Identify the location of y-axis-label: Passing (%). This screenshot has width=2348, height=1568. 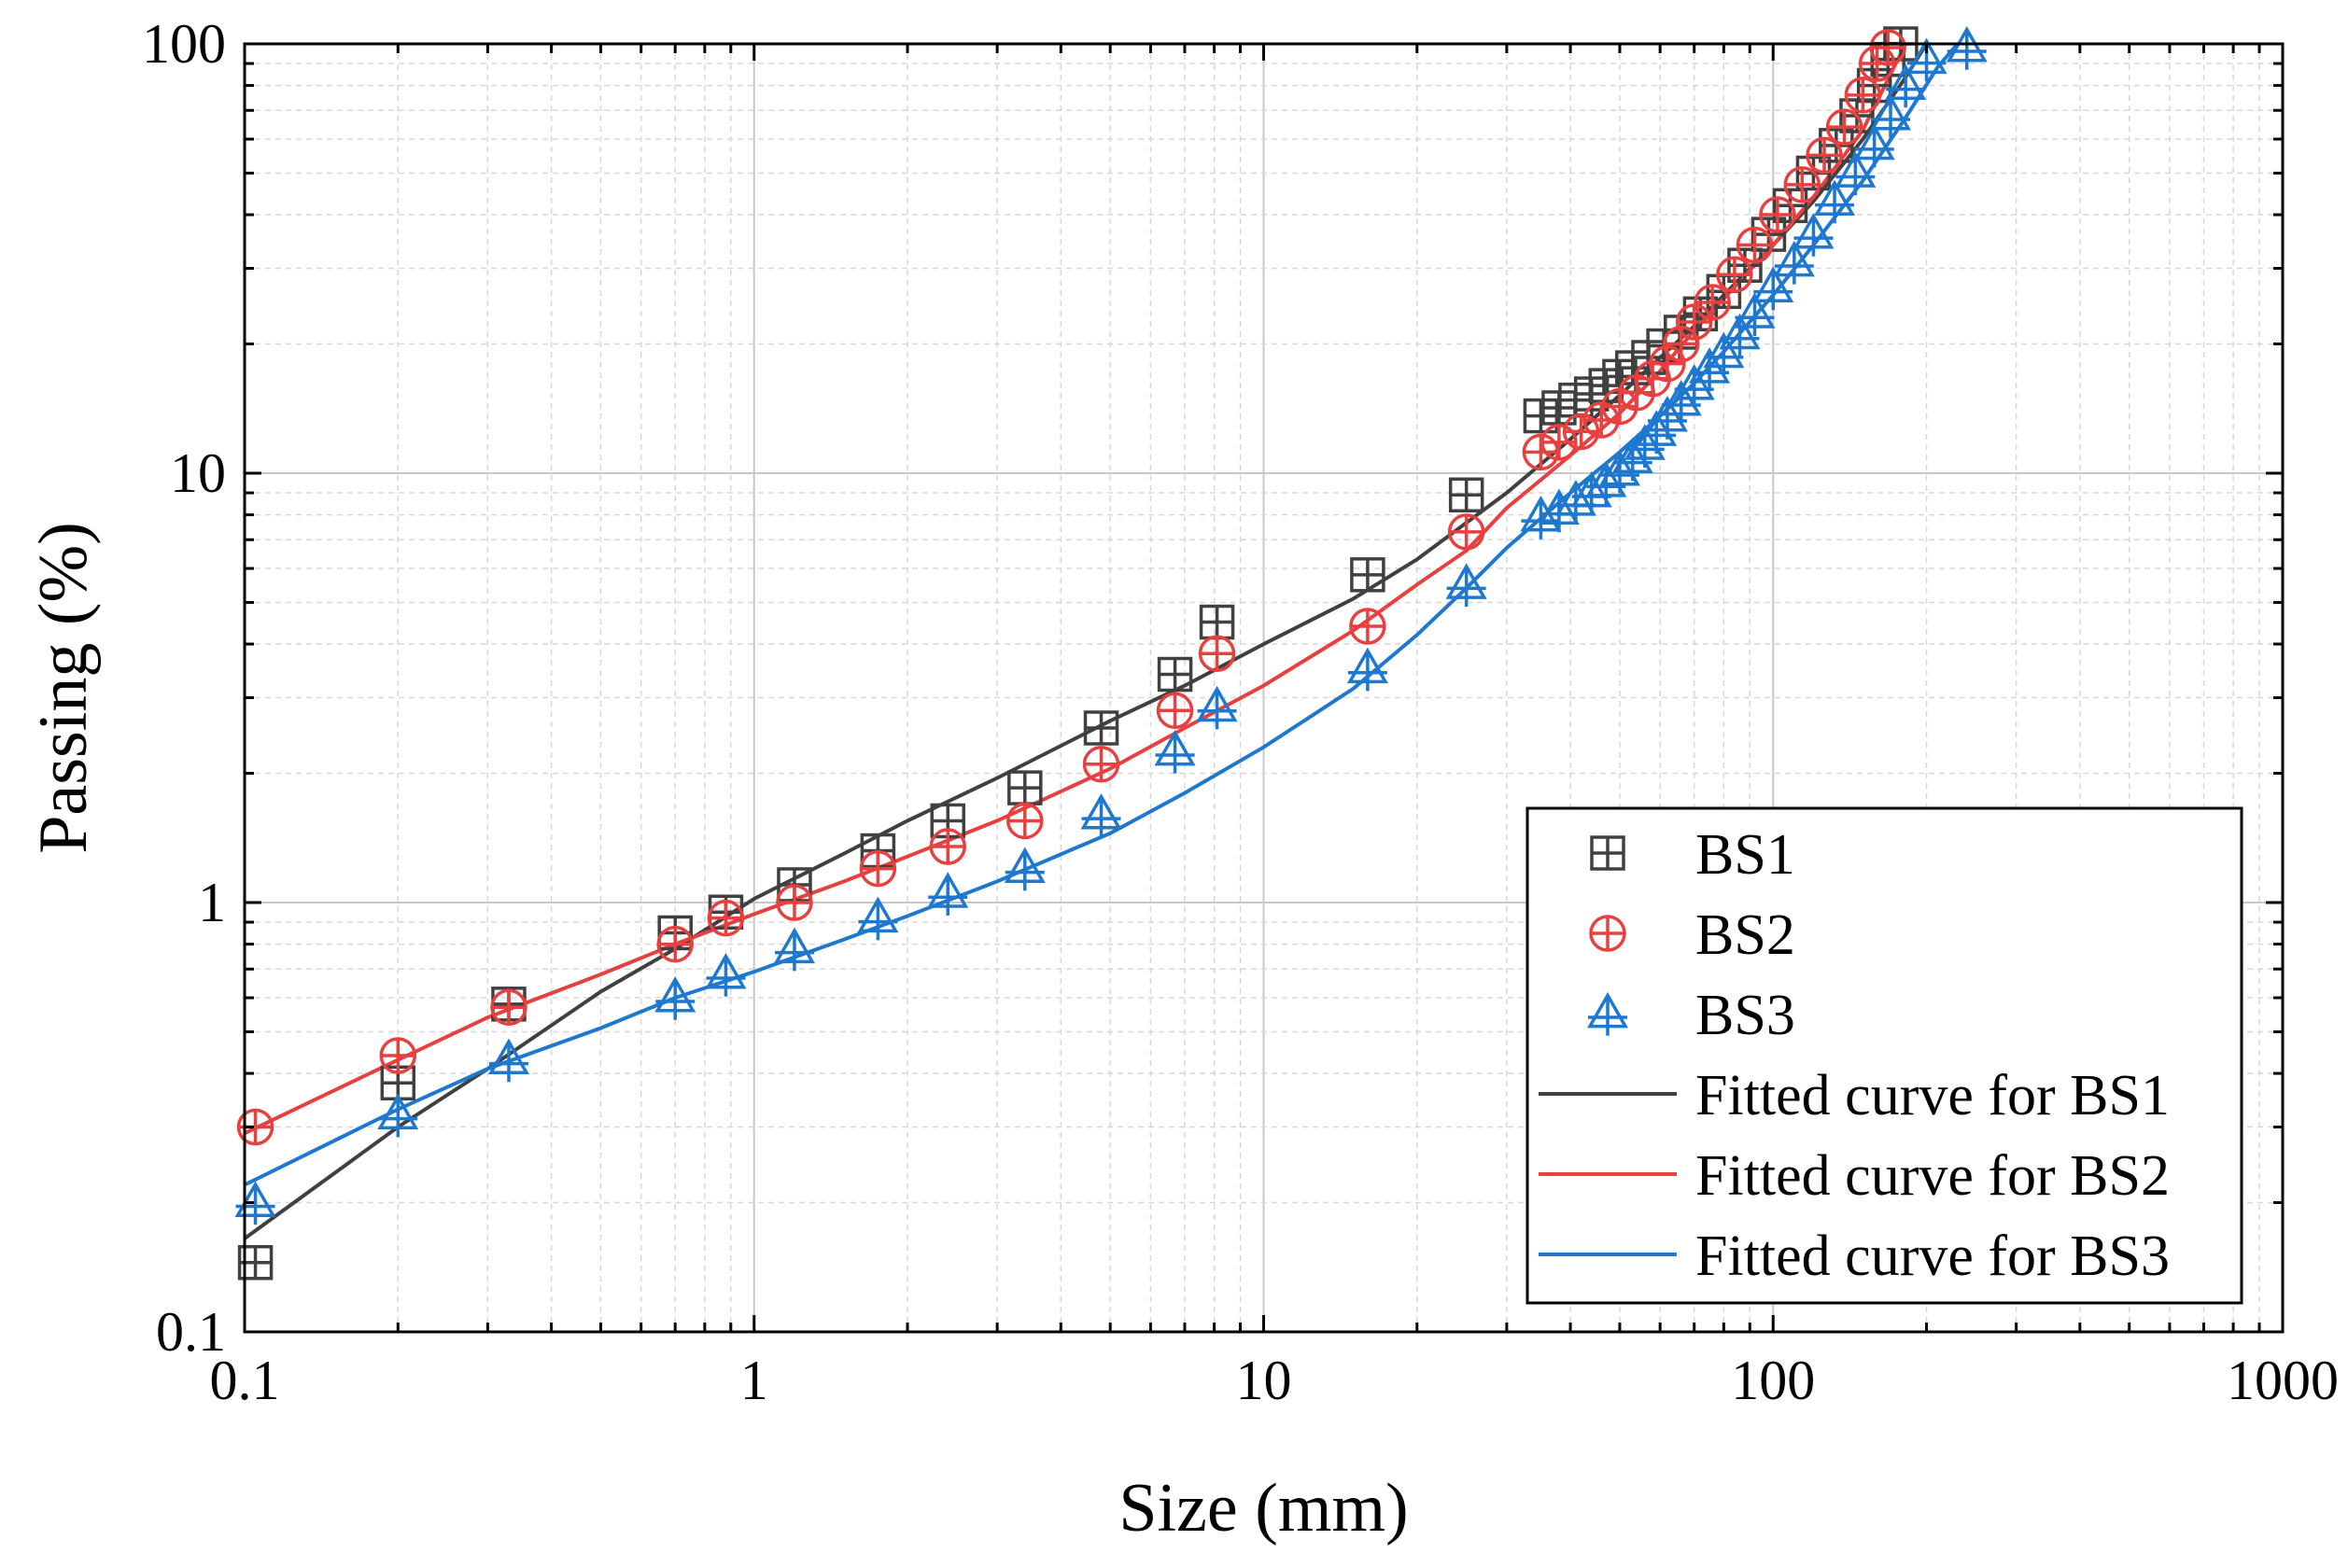
(63, 688).